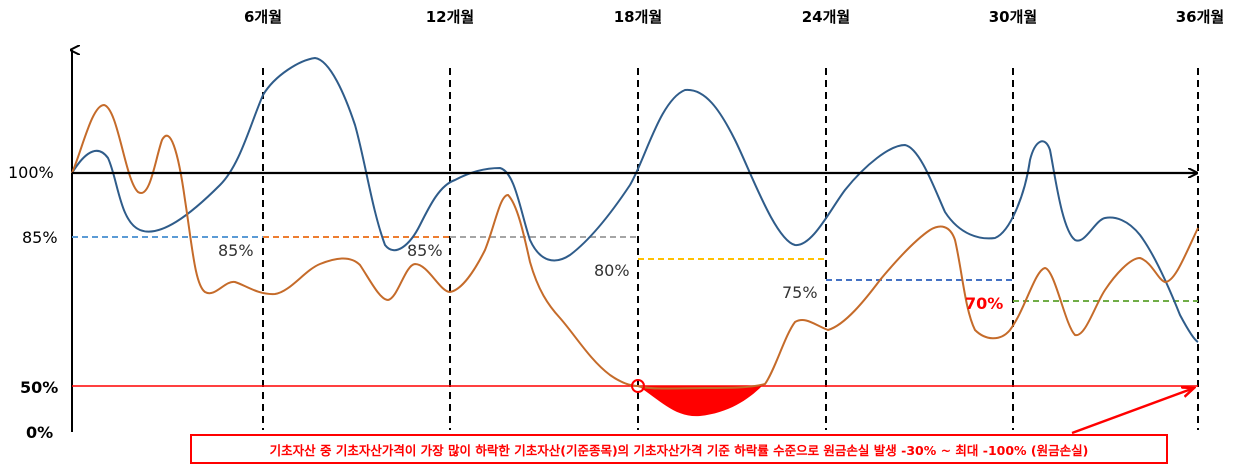  What do you see at coordinates (700, 401) in the screenshot?
I see `loss-region` at bounding box center [700, 401].